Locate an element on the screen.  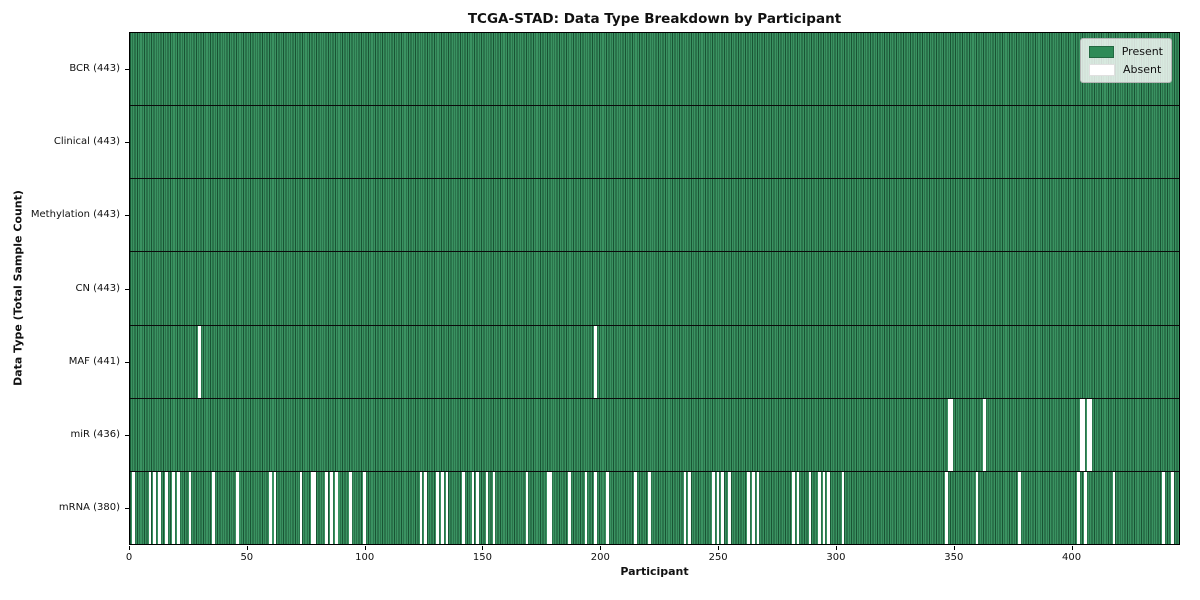
legend-entry-absent: Absent is located at coordinates (1126, 69).